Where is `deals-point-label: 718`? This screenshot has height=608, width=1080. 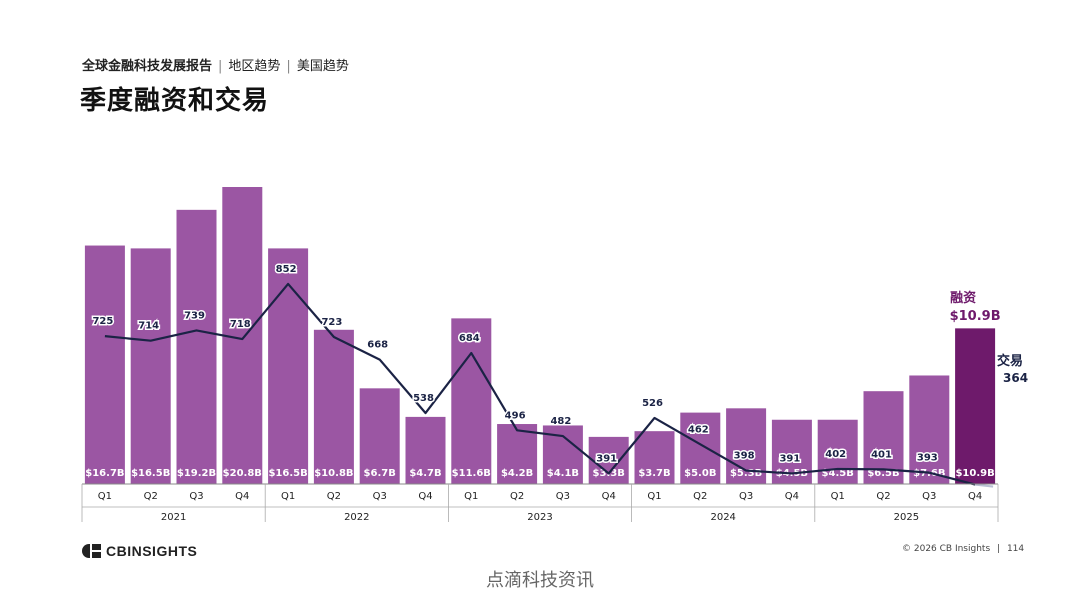
deals-point-label: 718 is located at coordinates (240, 324).